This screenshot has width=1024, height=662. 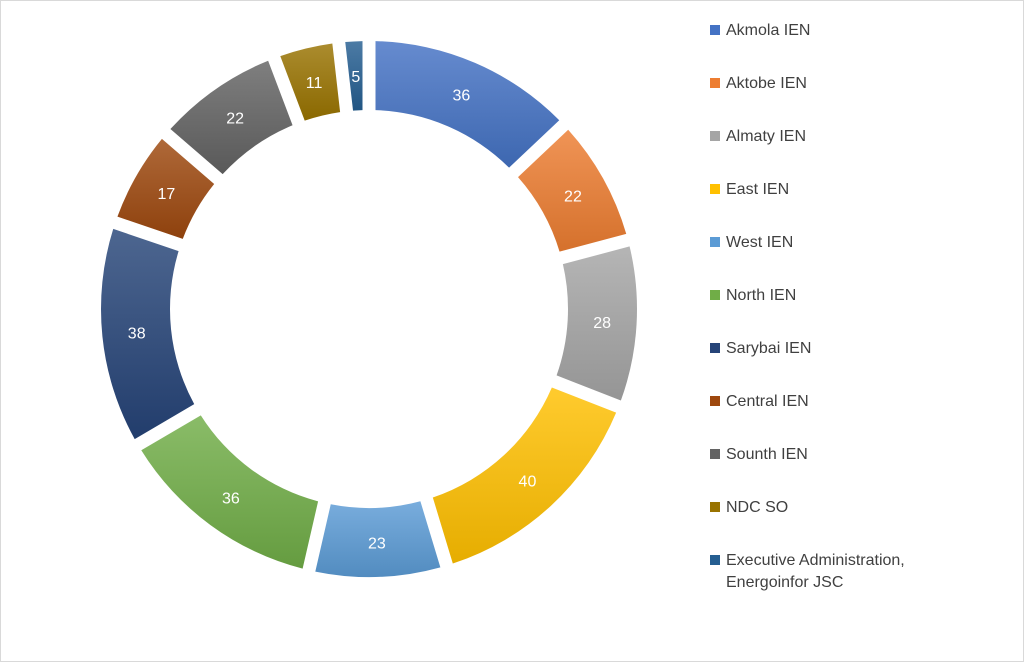 I want to click on legend-item: NDC SO, so click(x=838, y=508).